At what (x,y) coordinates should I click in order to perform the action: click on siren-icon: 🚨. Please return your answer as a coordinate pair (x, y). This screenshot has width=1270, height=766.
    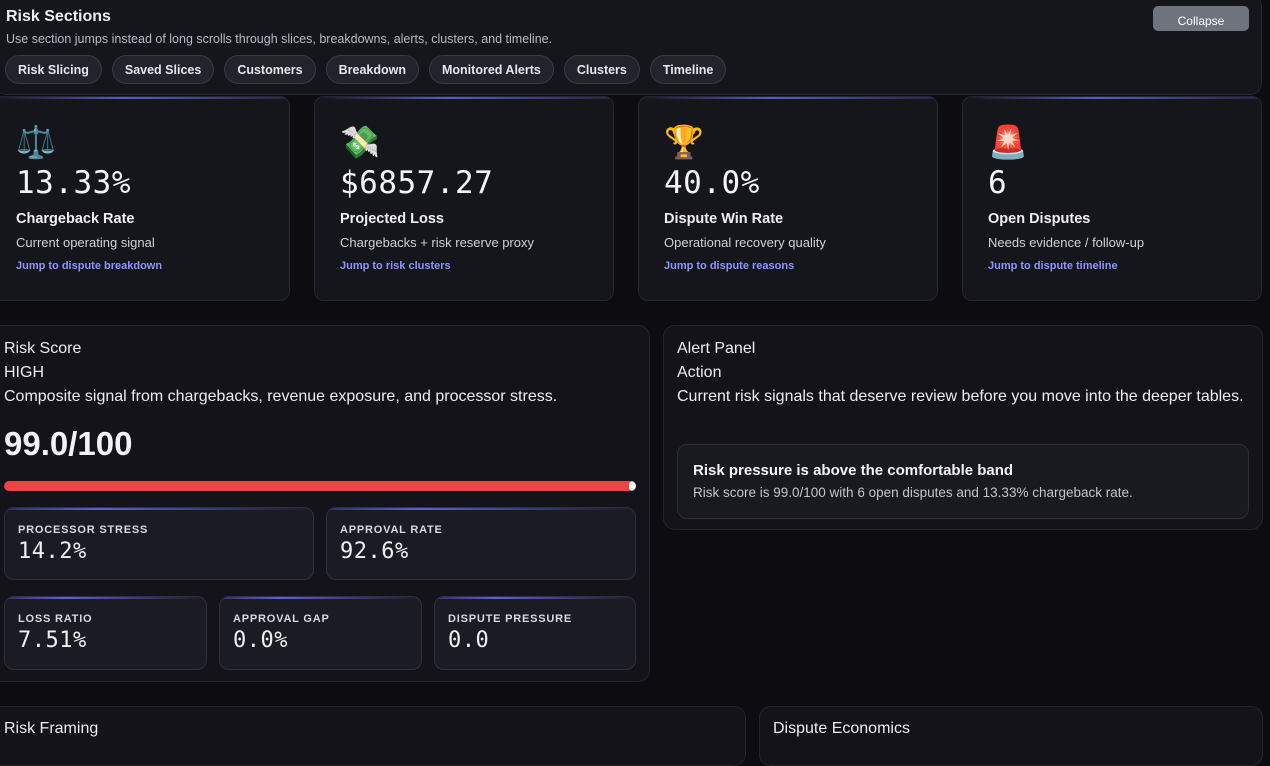
    Looking at the image, I should click on (1008, 142).